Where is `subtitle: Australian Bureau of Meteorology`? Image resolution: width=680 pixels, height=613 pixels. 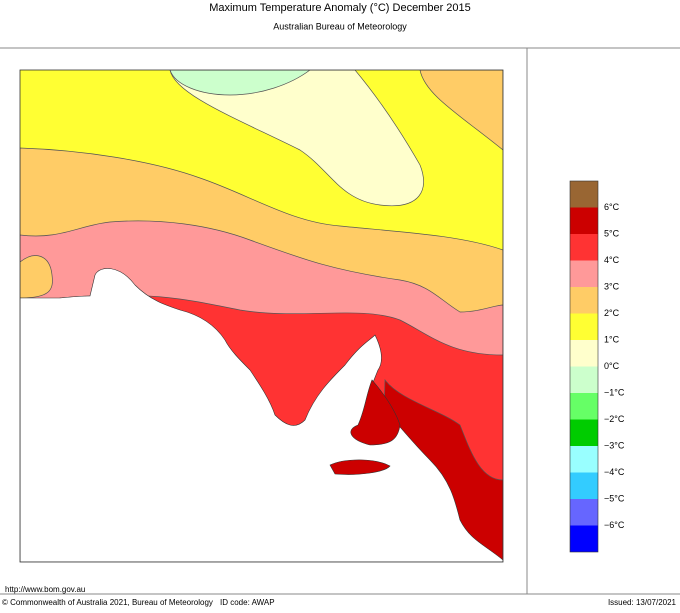
subtitle: Australian Bureau of Meteorology is located at coordinates (340, 26).